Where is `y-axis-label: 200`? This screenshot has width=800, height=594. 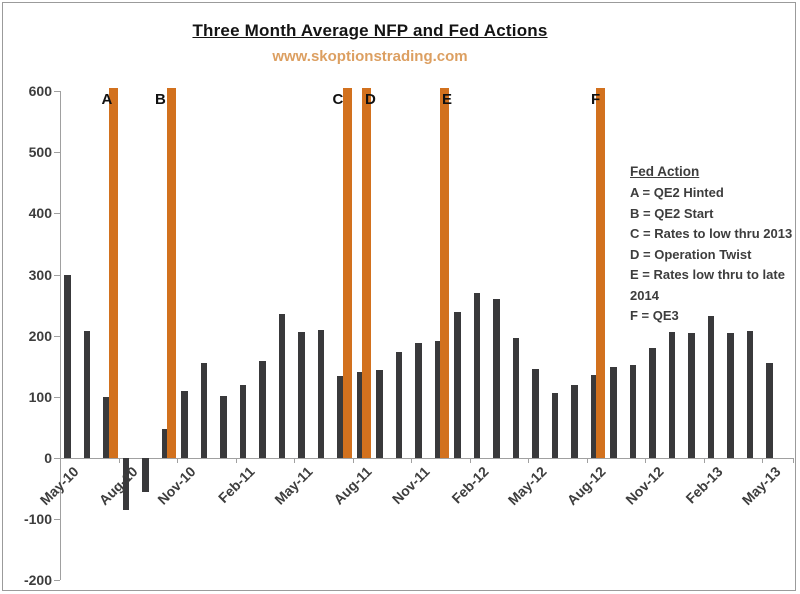 y-axis-label: 200 is located at coordinates (40, 335).